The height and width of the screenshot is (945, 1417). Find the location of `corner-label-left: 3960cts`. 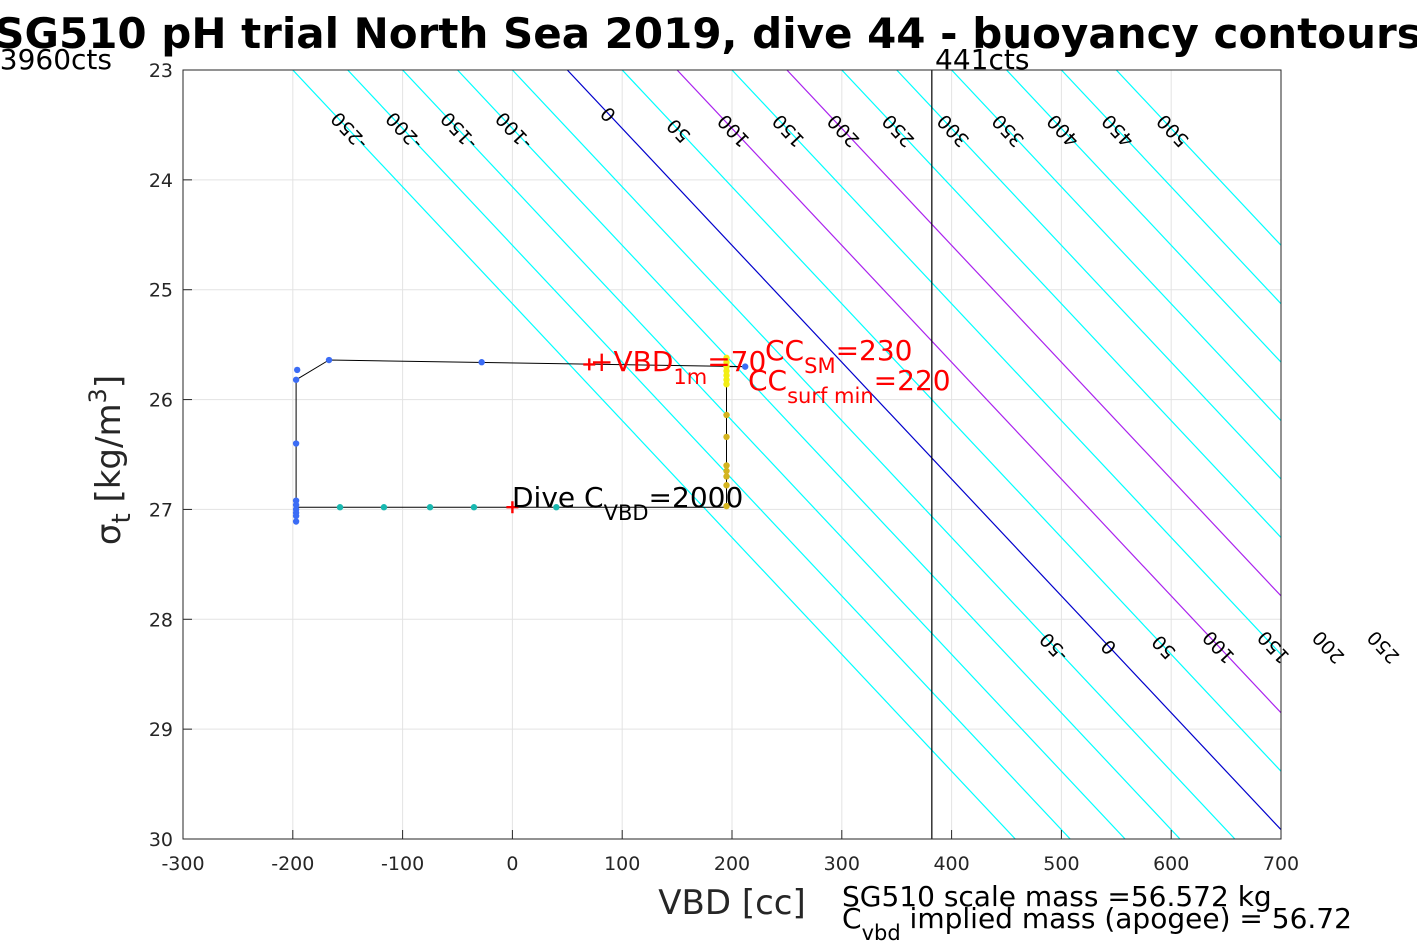

corner-label-left: 3960cts is located at coordinates (56, 59).